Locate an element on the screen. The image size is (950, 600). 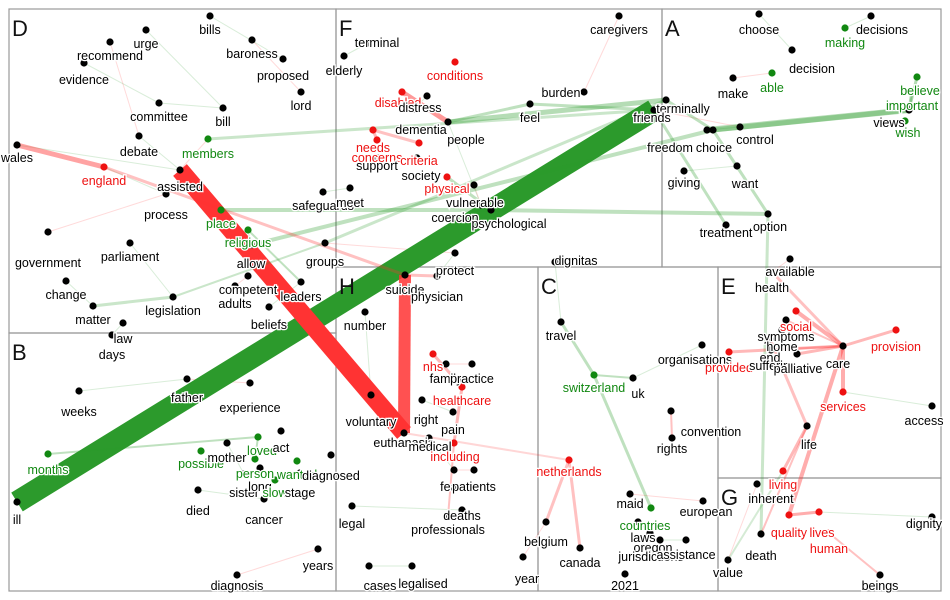
word-dot-distress is located at coordinates (427, 96).